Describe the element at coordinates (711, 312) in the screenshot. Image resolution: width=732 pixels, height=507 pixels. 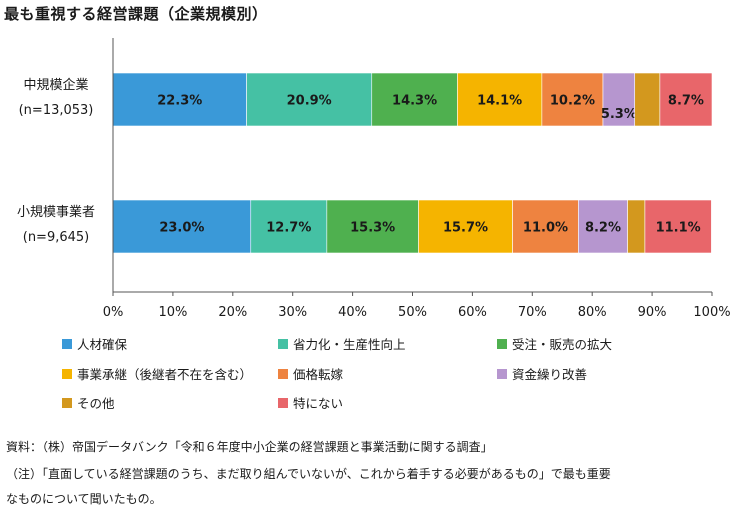
I see `x-tick-label: 100%` at that location.